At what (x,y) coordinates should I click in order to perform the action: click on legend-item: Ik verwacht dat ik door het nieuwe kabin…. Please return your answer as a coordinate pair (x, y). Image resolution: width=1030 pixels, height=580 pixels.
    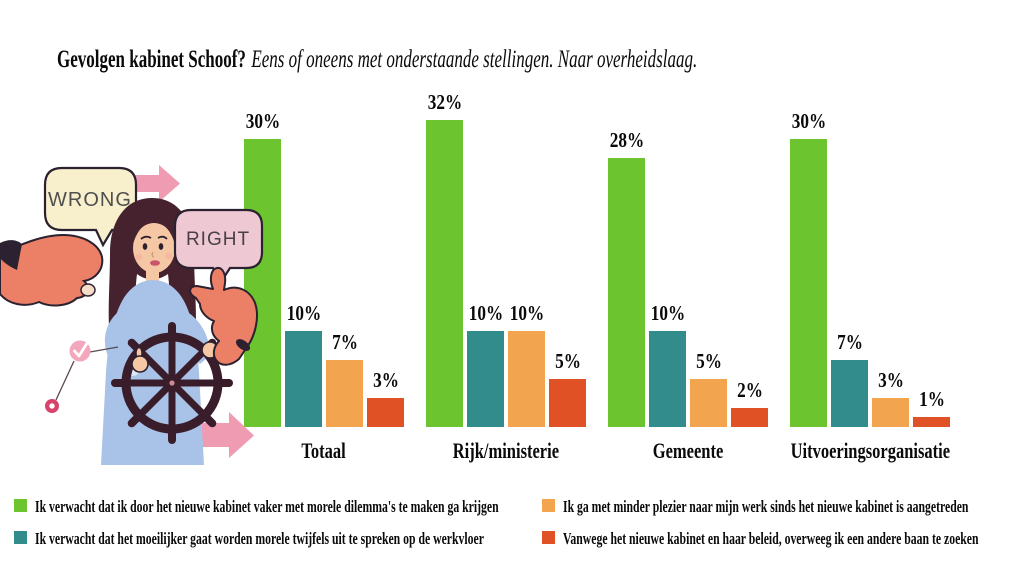
    Looking at the image, I should click on (360, 507).